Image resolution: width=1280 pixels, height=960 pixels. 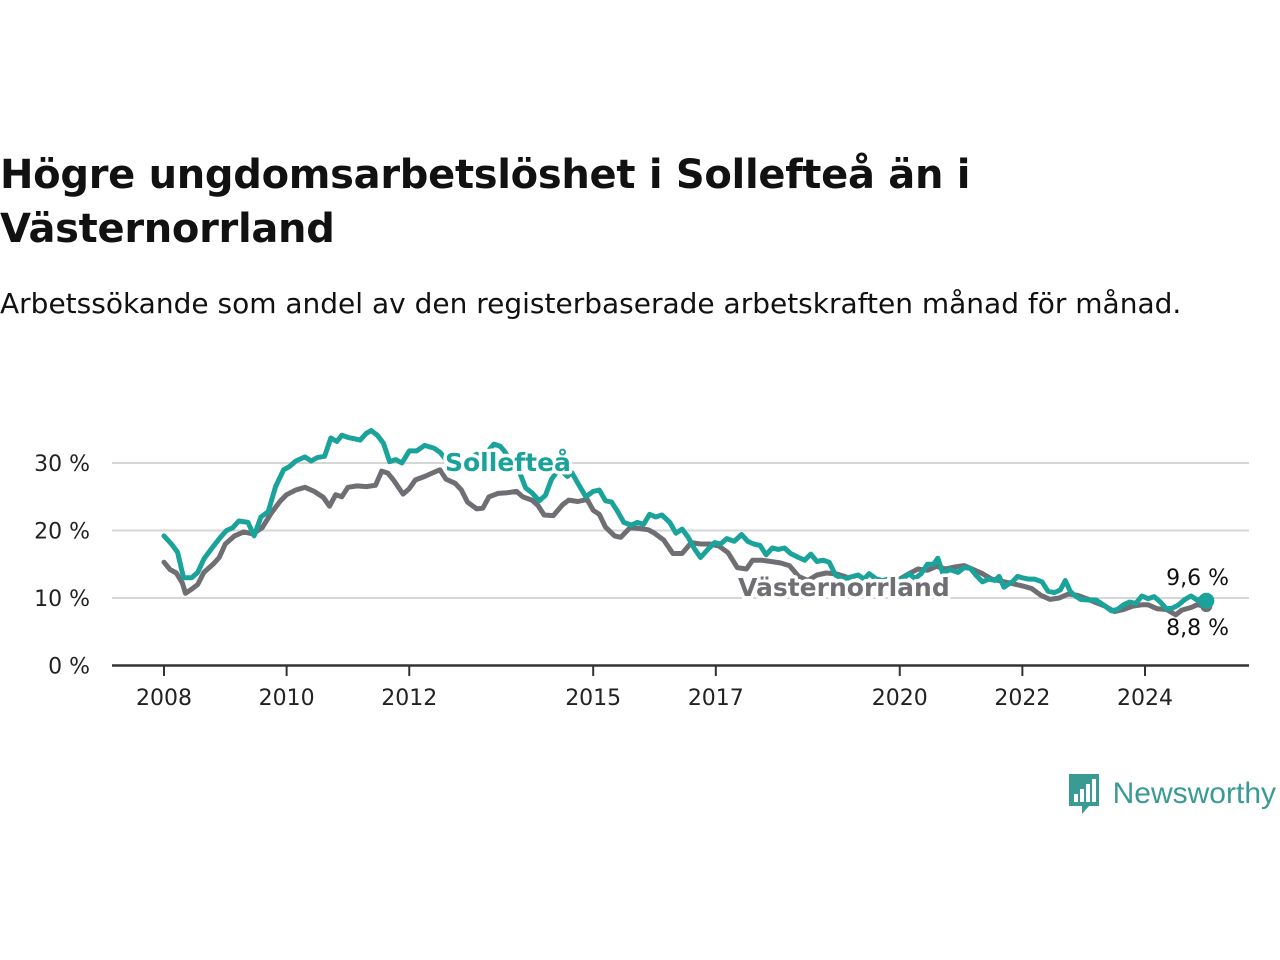 I want to click on x-tick-label: 2024, so click(x=1145, y=698).